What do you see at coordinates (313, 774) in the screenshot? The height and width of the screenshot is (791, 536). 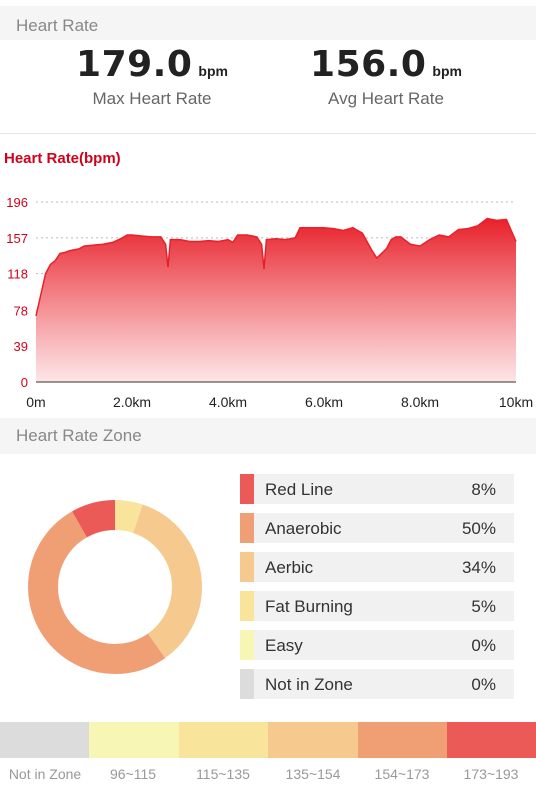 I see `legend-label: 135~154` at bounding box center [313, 774].